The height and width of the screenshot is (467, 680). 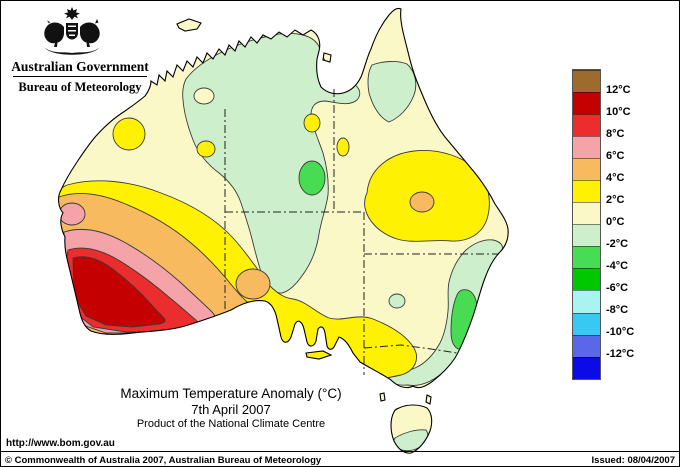 What do you see at coordinates (422, 202) in the screenshot?
I see `map-spot-qld-orange` at bounding box center [422, 202].